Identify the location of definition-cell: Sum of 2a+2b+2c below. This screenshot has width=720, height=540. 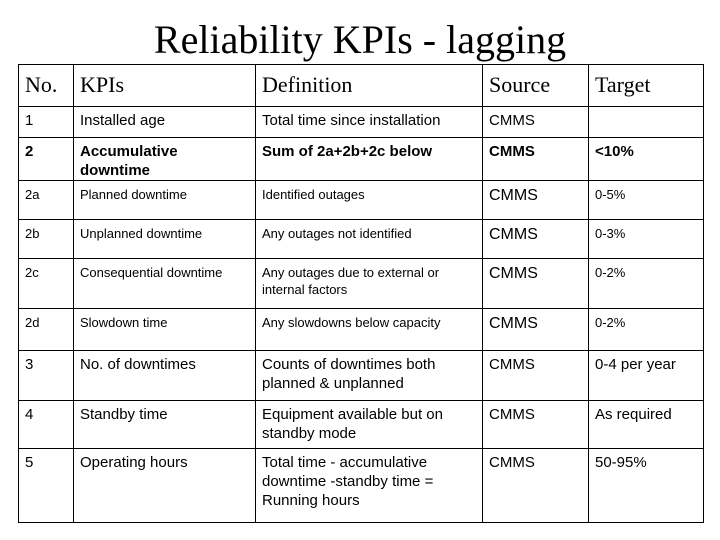
(369, 159).